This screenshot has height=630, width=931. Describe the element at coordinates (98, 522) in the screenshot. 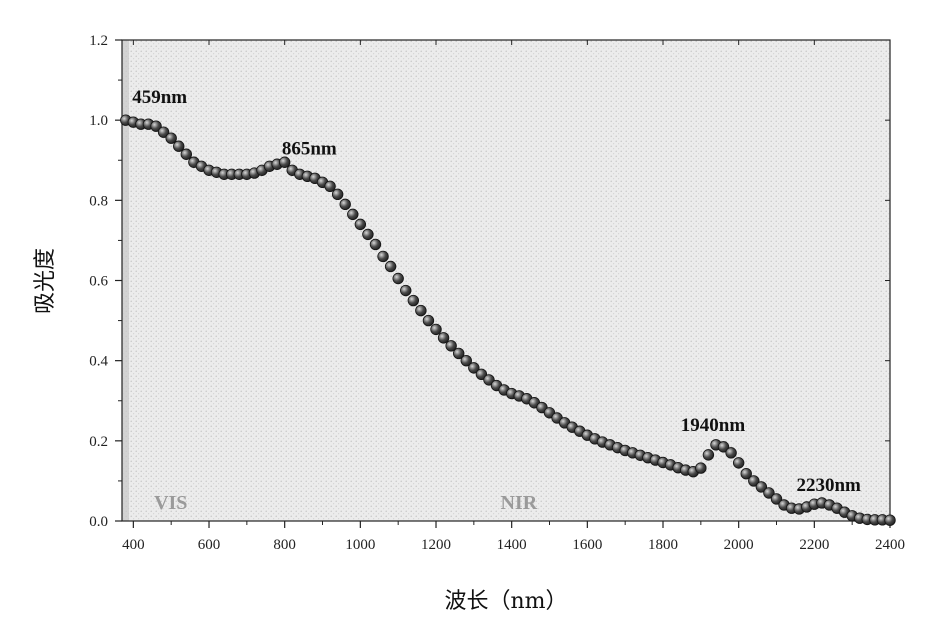

I see `y-tick-label: 0.0` at that location.